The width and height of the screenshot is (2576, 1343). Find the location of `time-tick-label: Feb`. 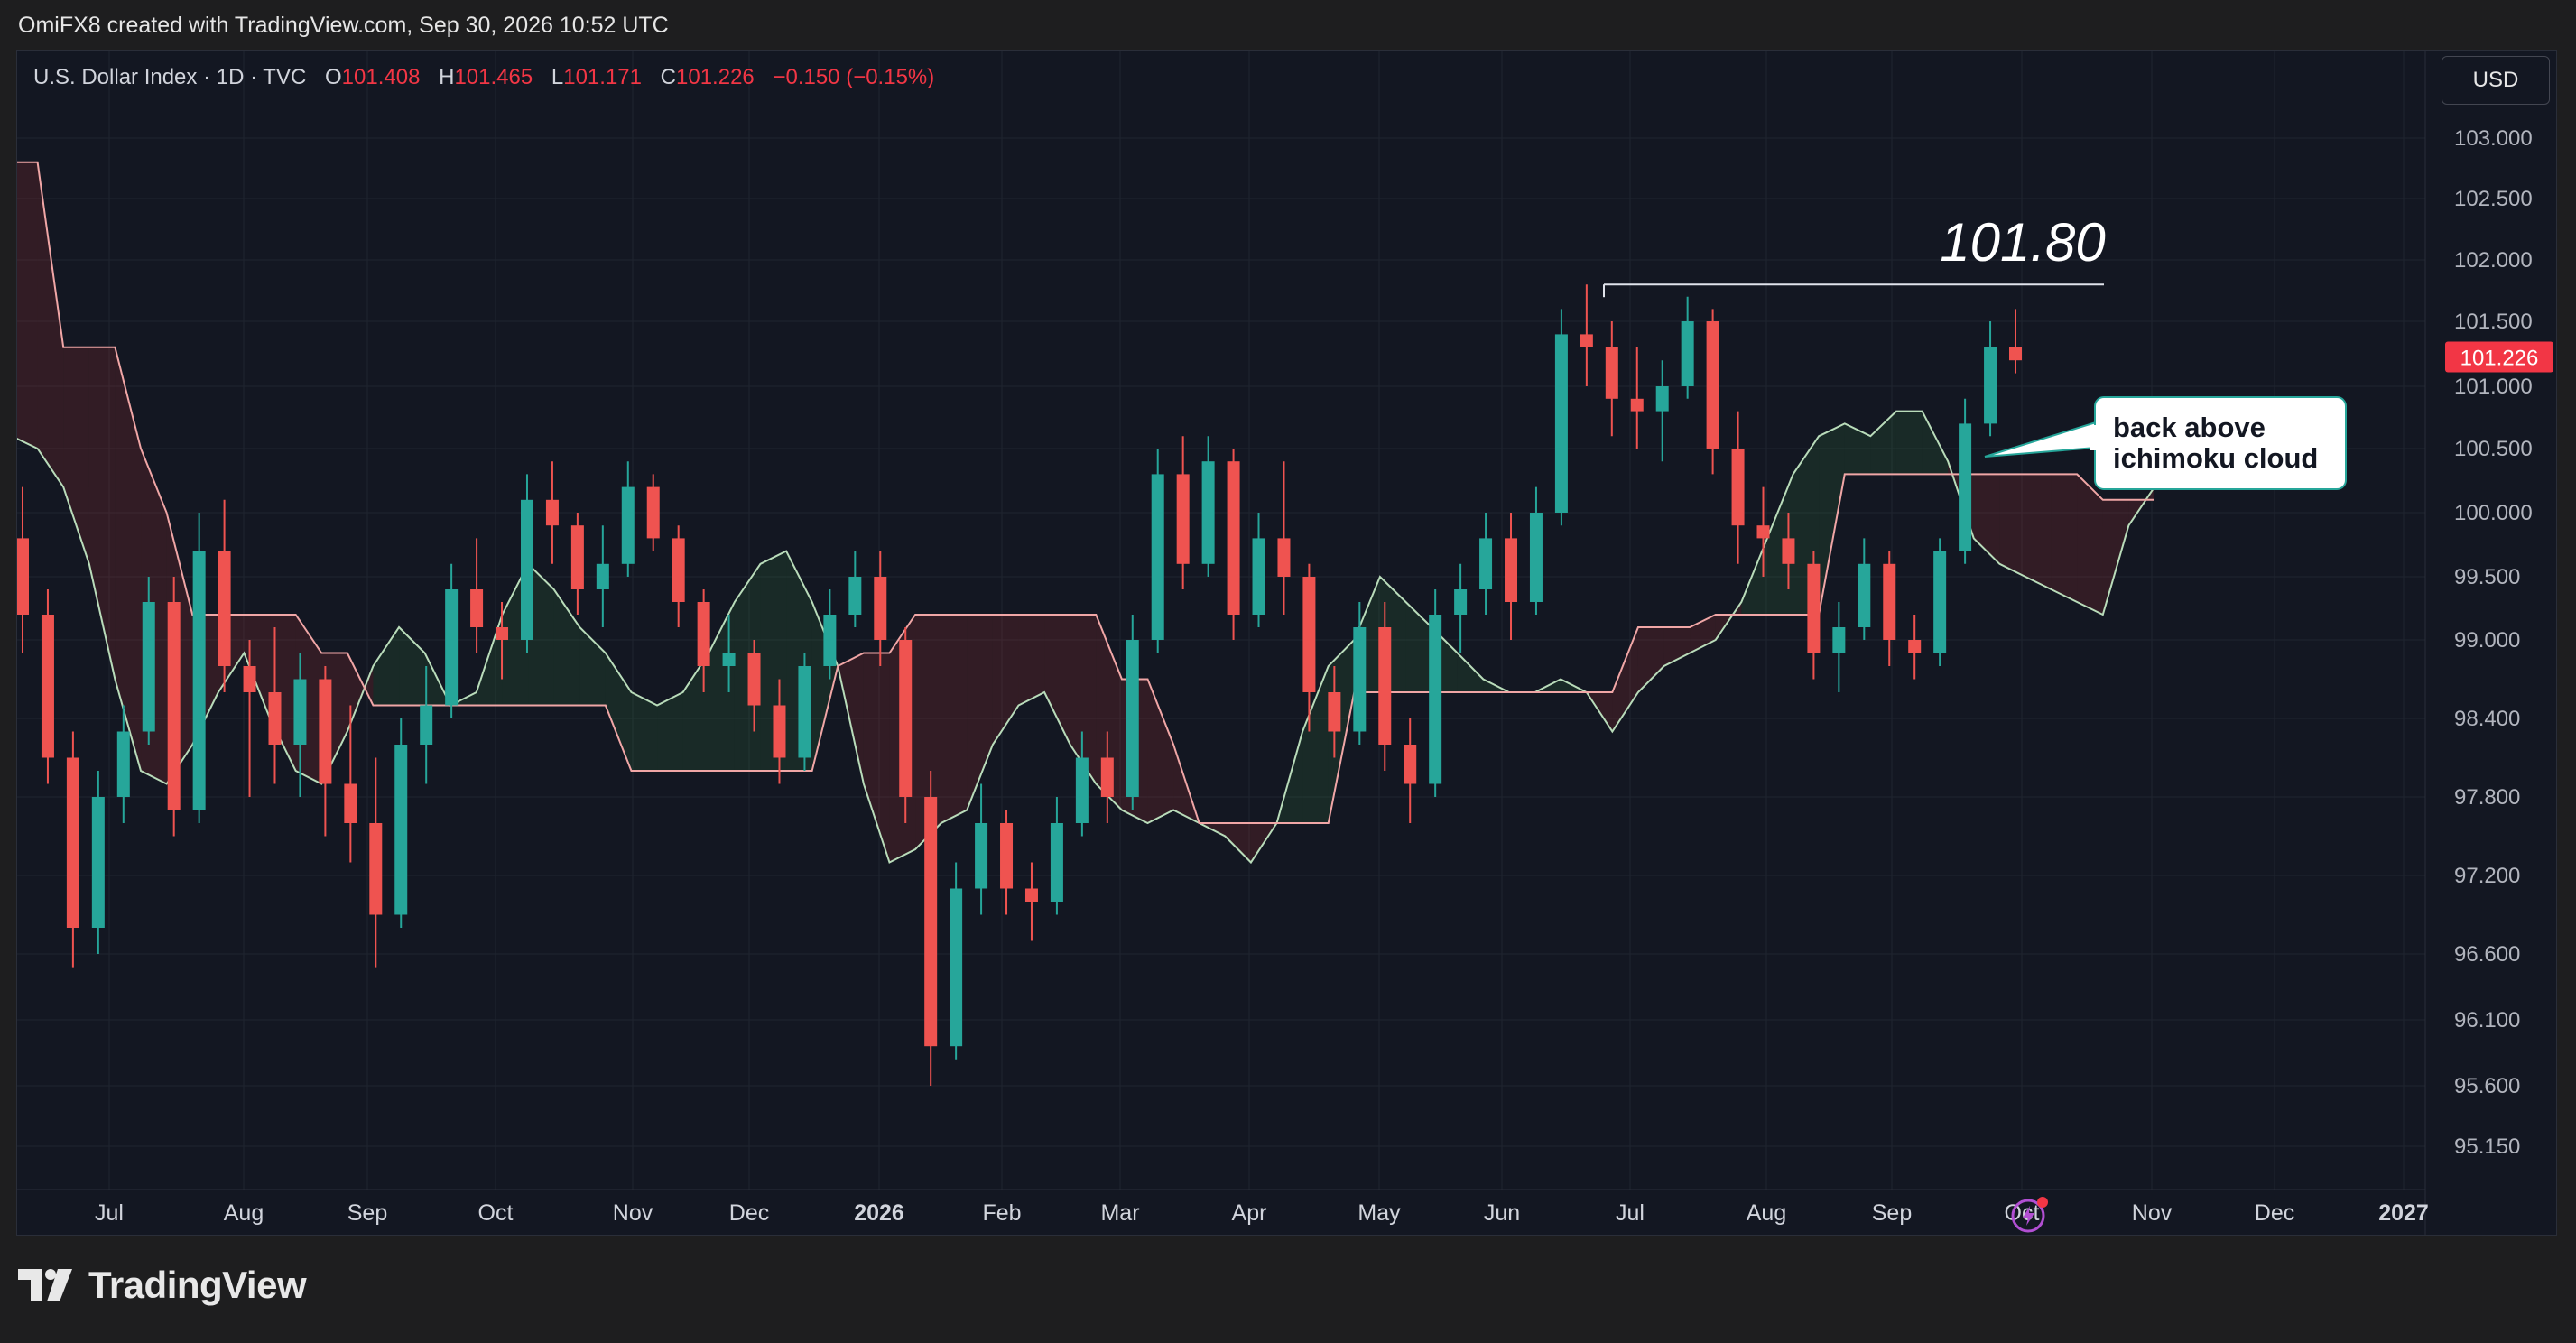

time-tick-label: Feb is located at coordinates (1002, 1213).